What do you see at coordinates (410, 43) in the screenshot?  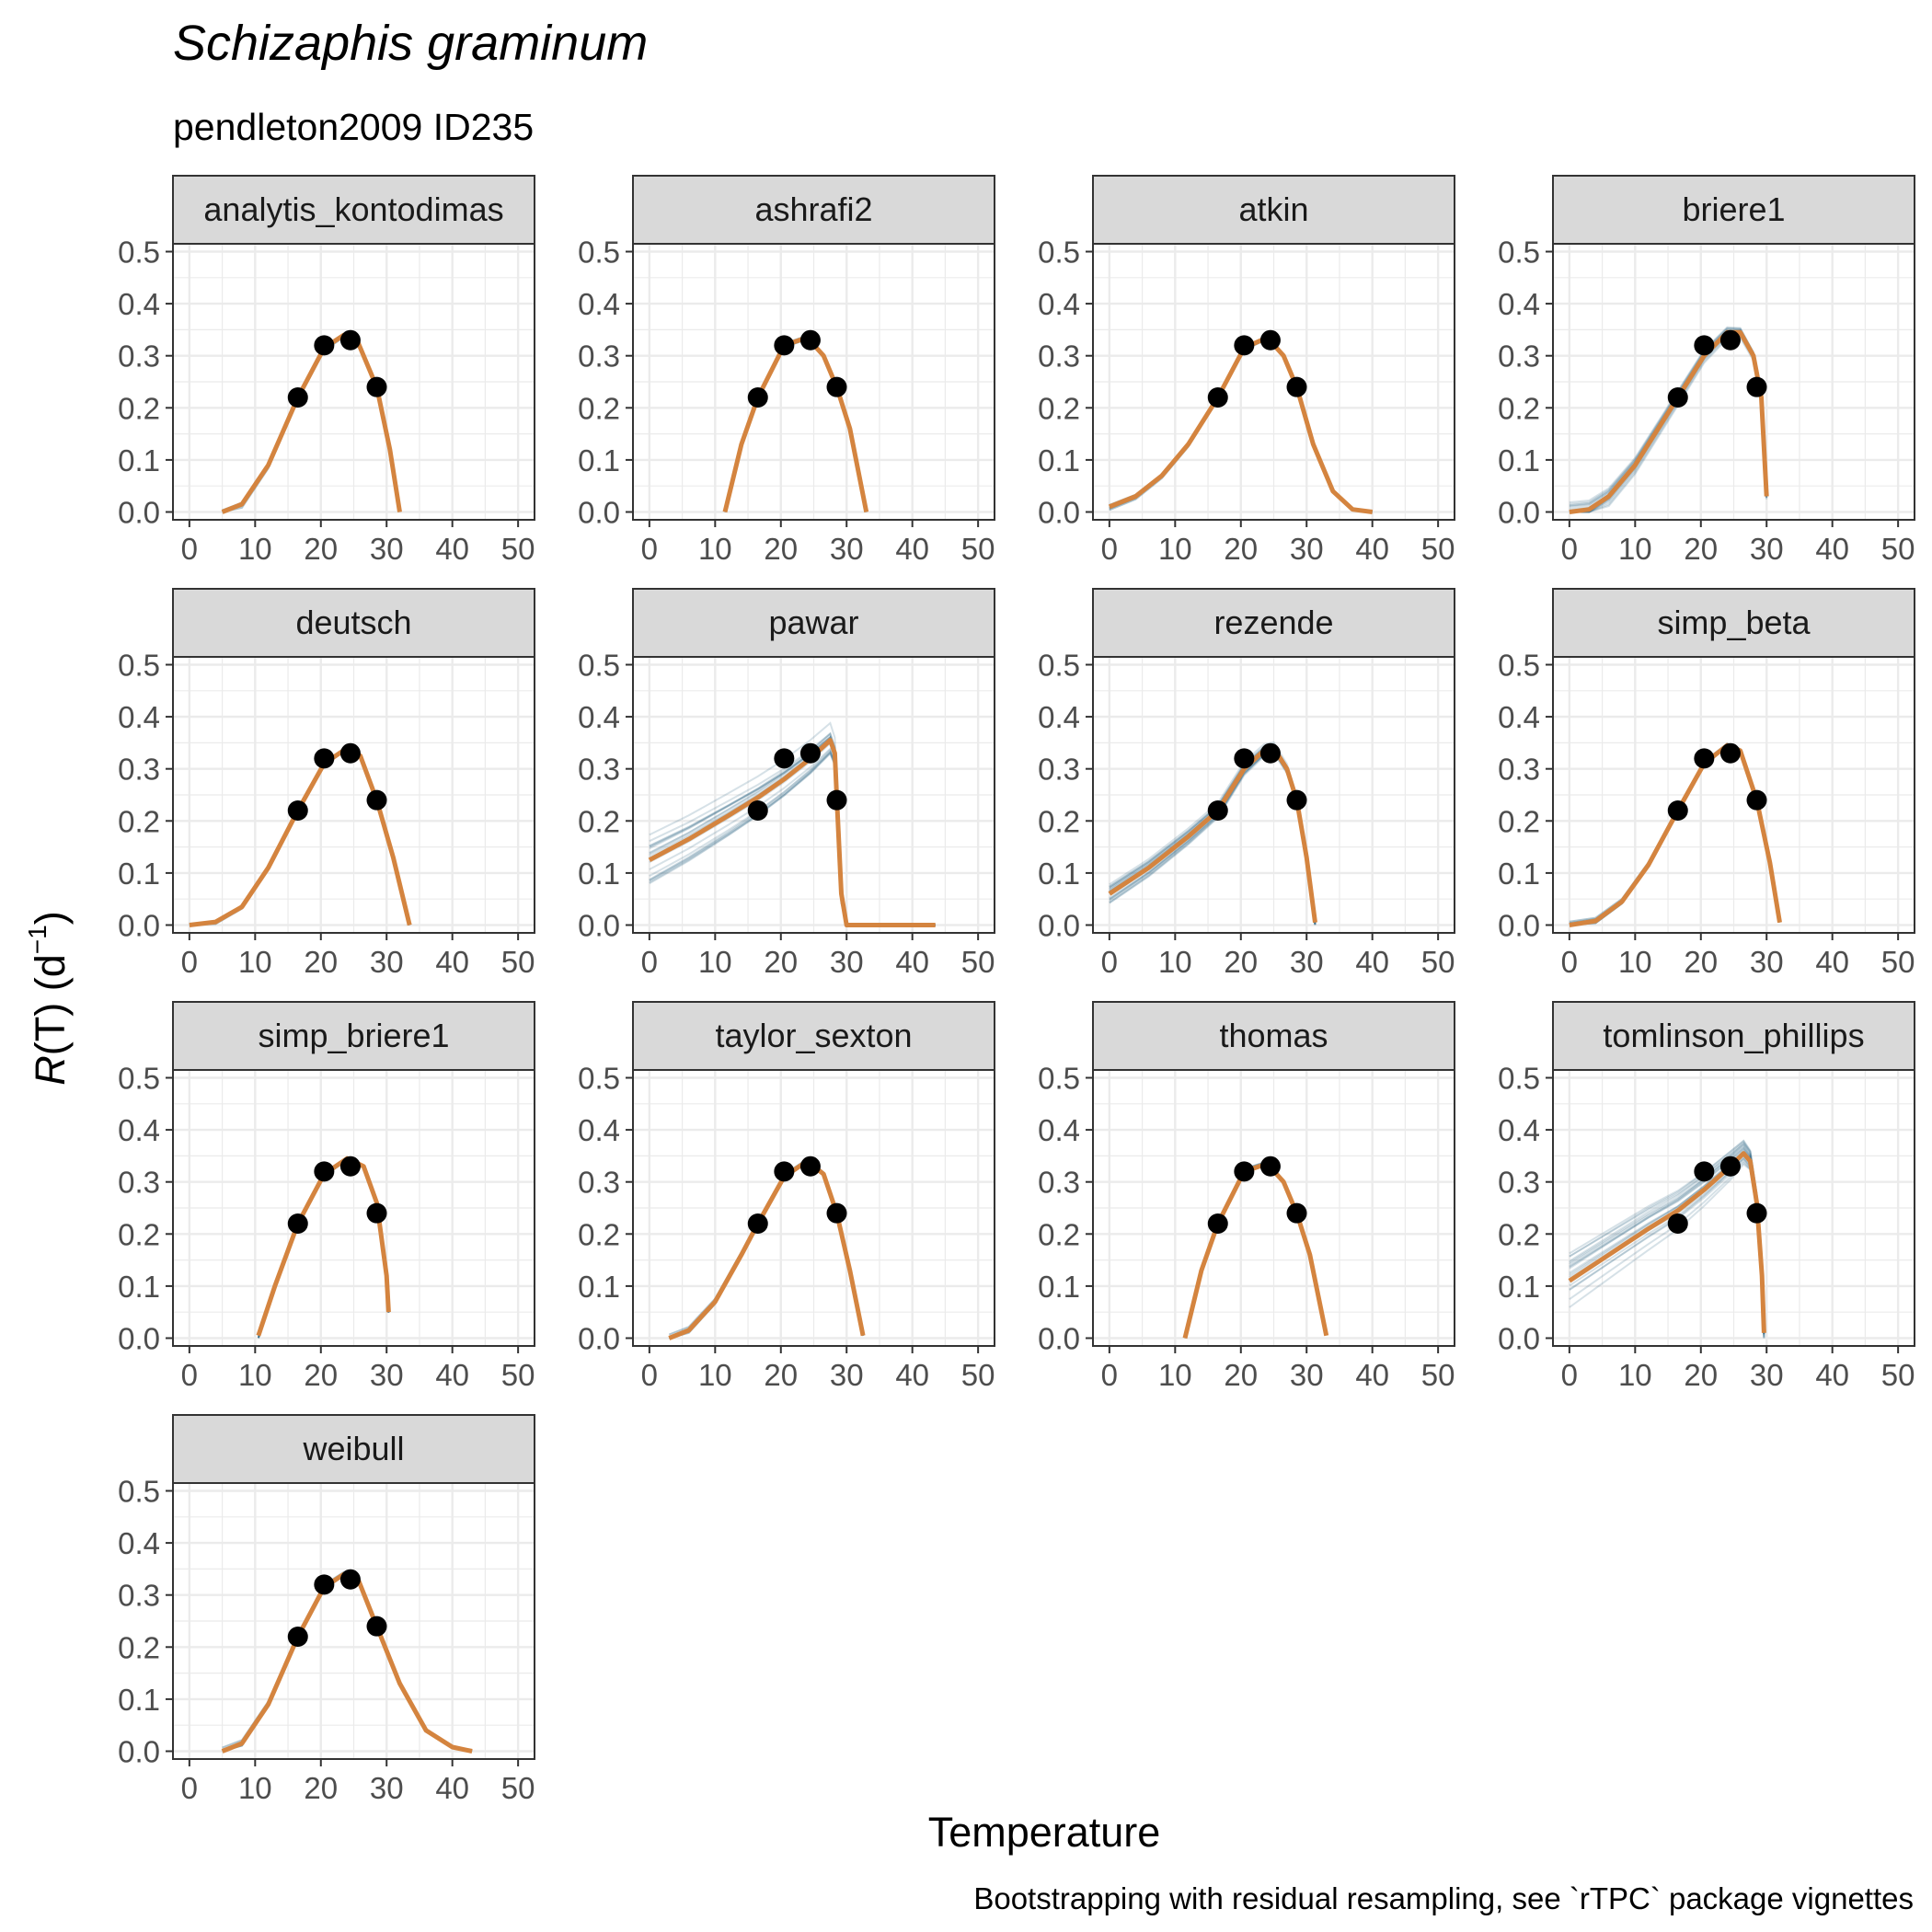 I see `chart-title: Schizaphis graminum` at bounding box center [410, 43].